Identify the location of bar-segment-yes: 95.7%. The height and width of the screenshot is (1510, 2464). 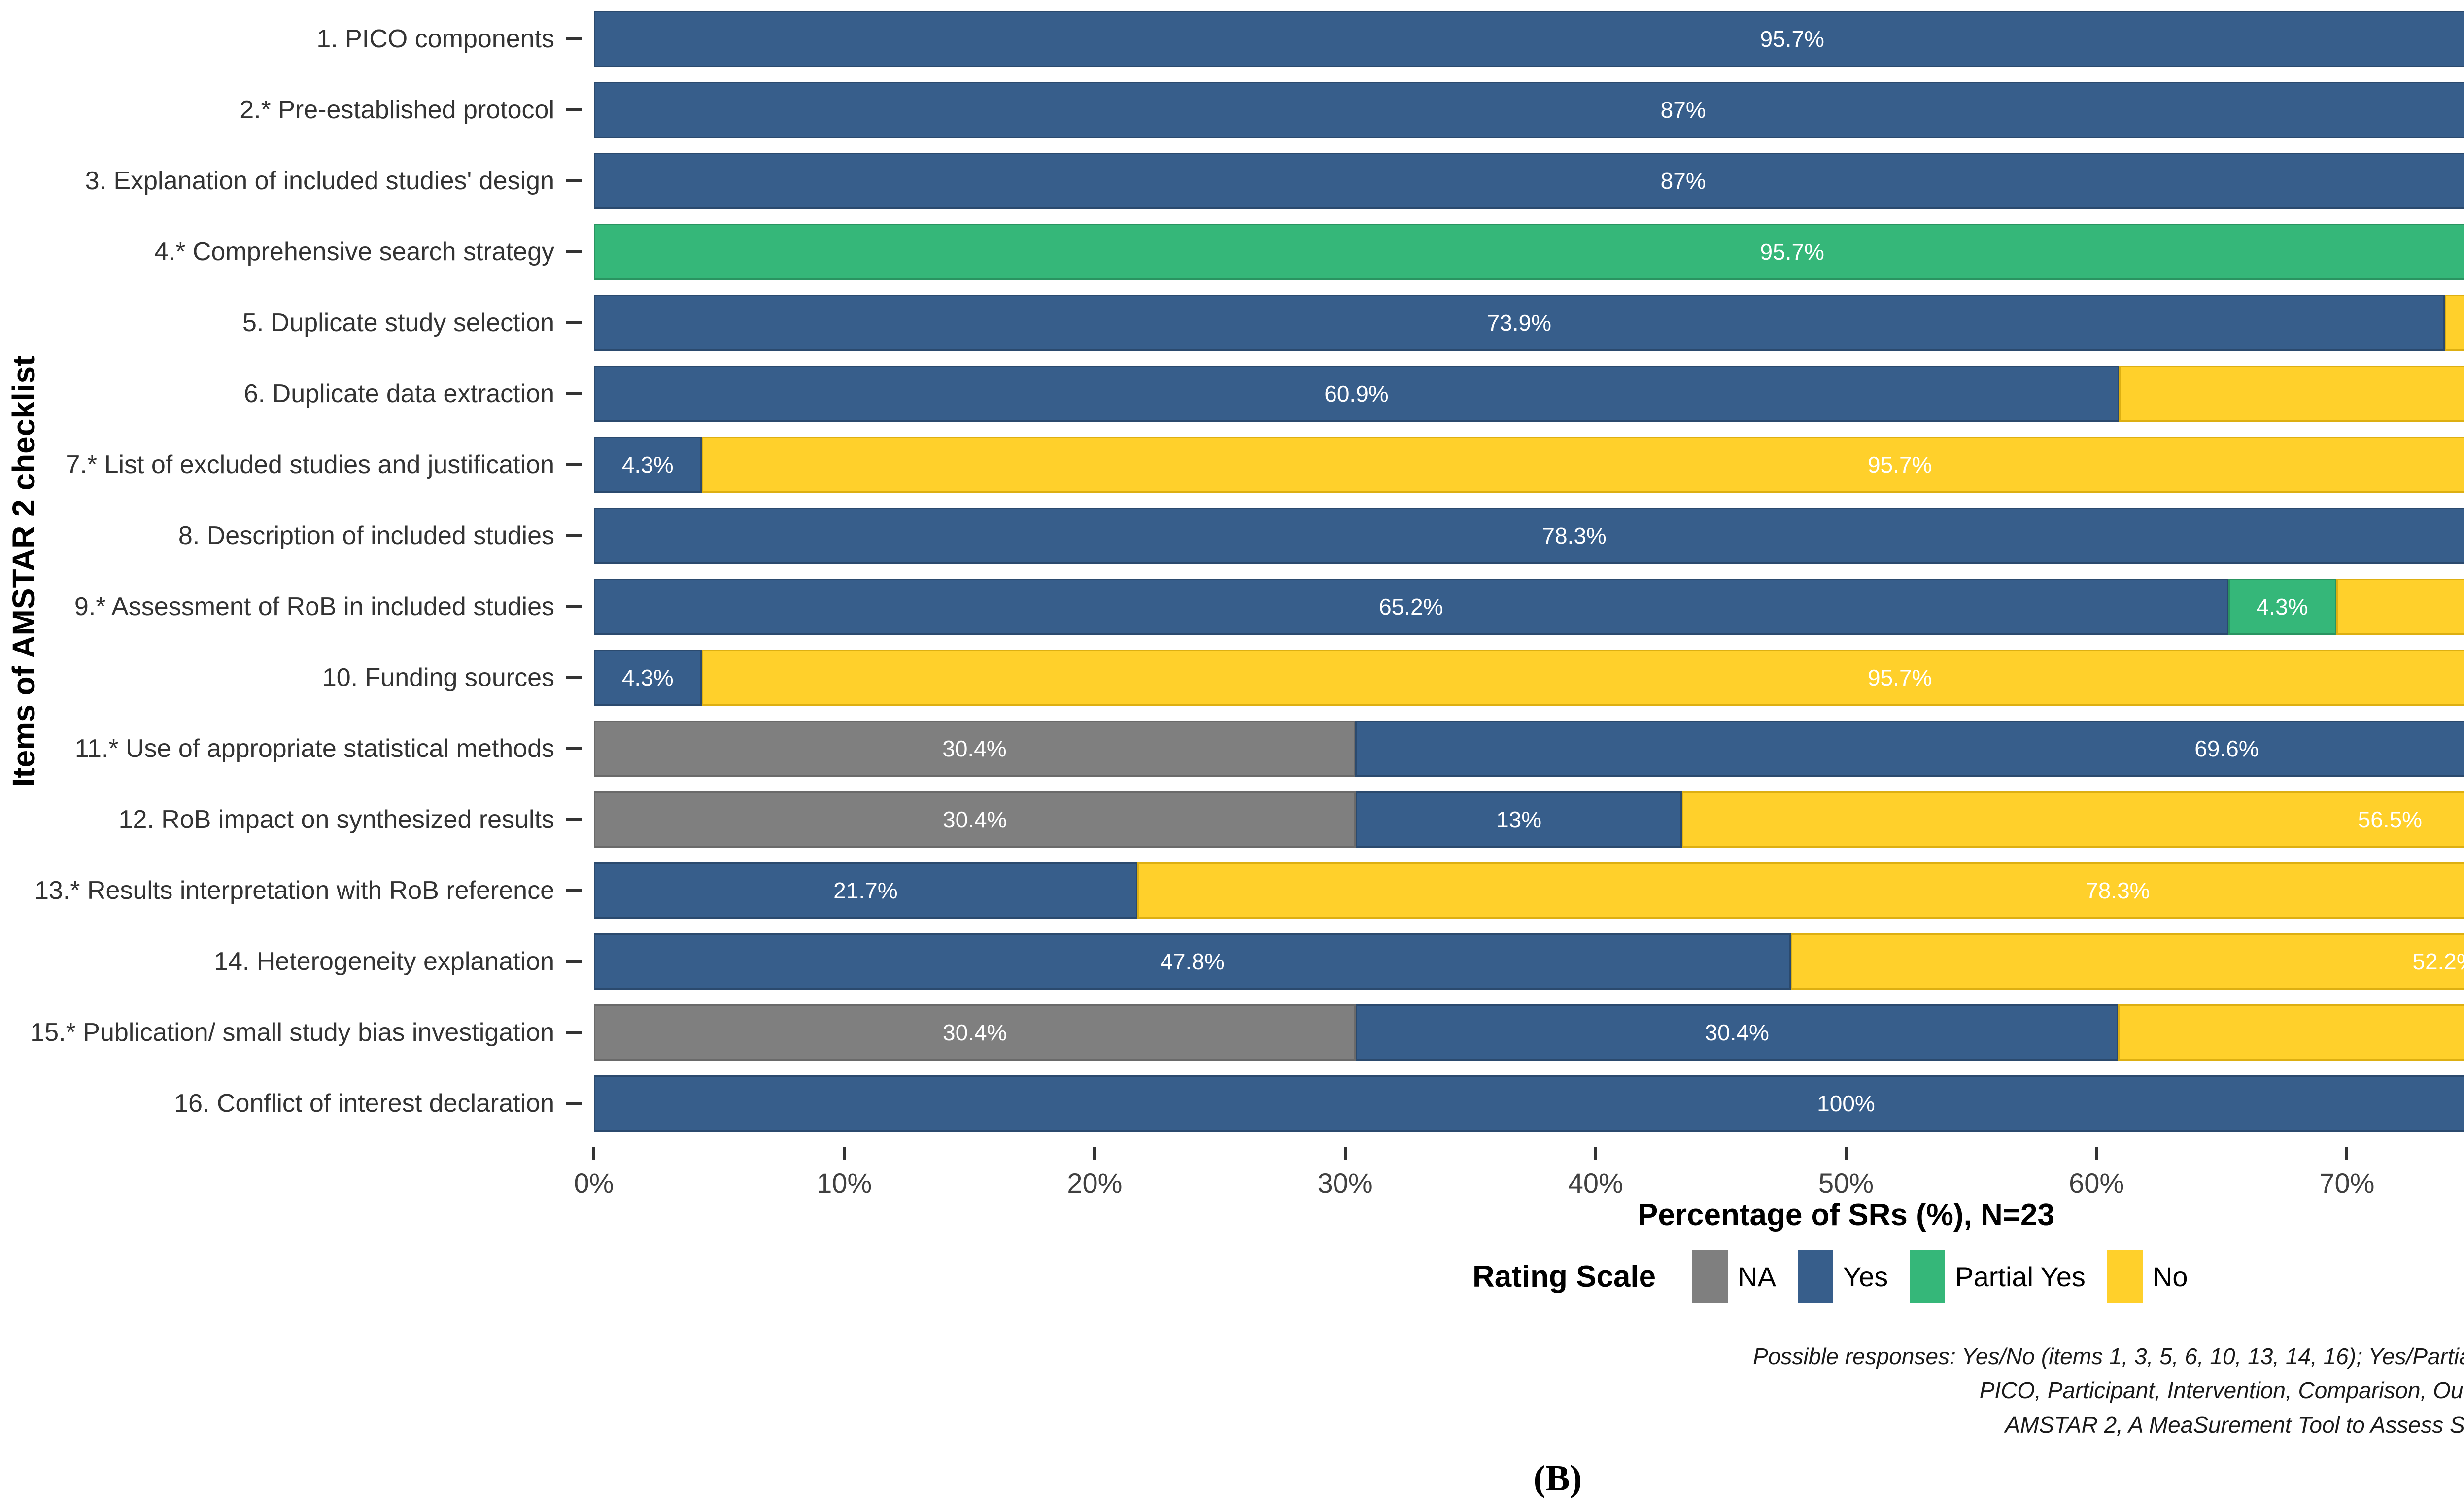
(1529, 39).